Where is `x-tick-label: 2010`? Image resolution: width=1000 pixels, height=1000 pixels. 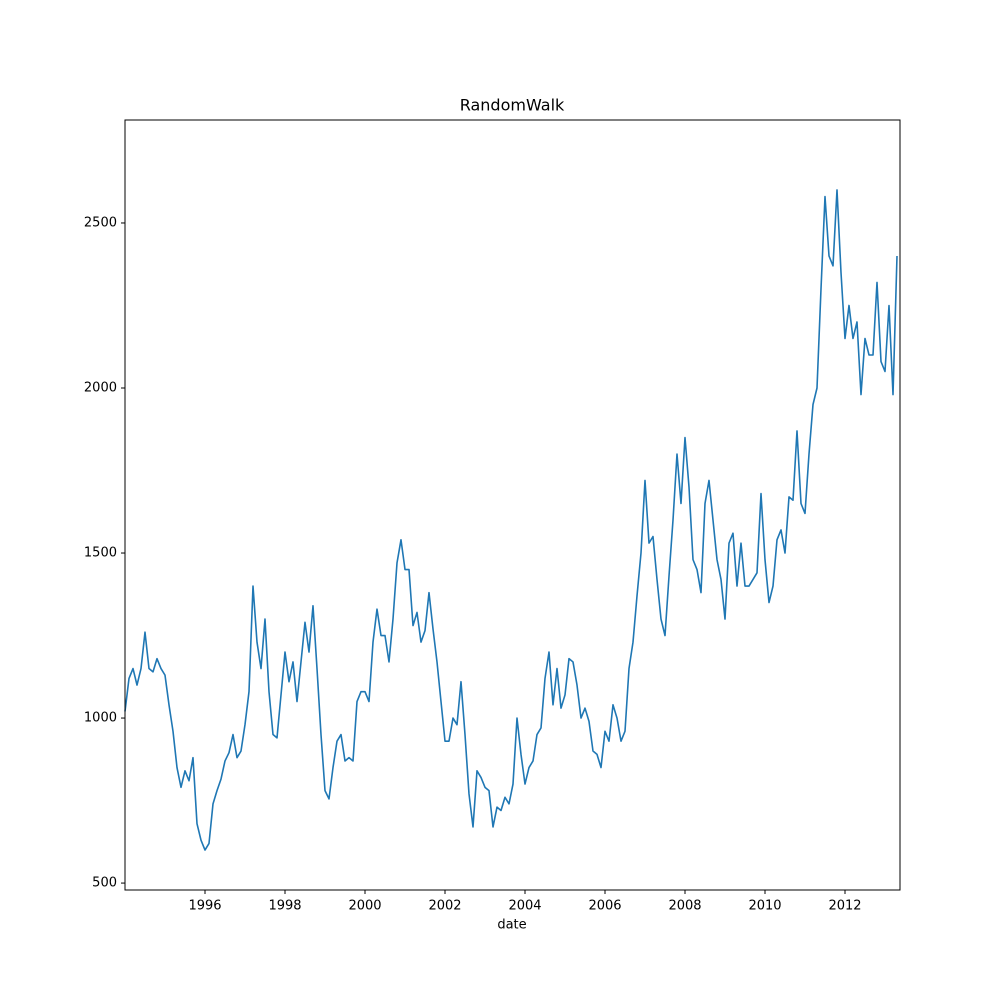 x-tick-label: 2010 is located at coordinates (764, 906).